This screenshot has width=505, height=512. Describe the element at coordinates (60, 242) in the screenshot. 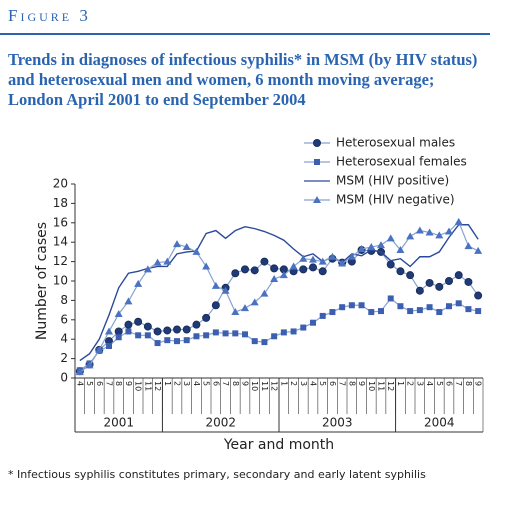

I see `y-tick-label: 14` at that location.